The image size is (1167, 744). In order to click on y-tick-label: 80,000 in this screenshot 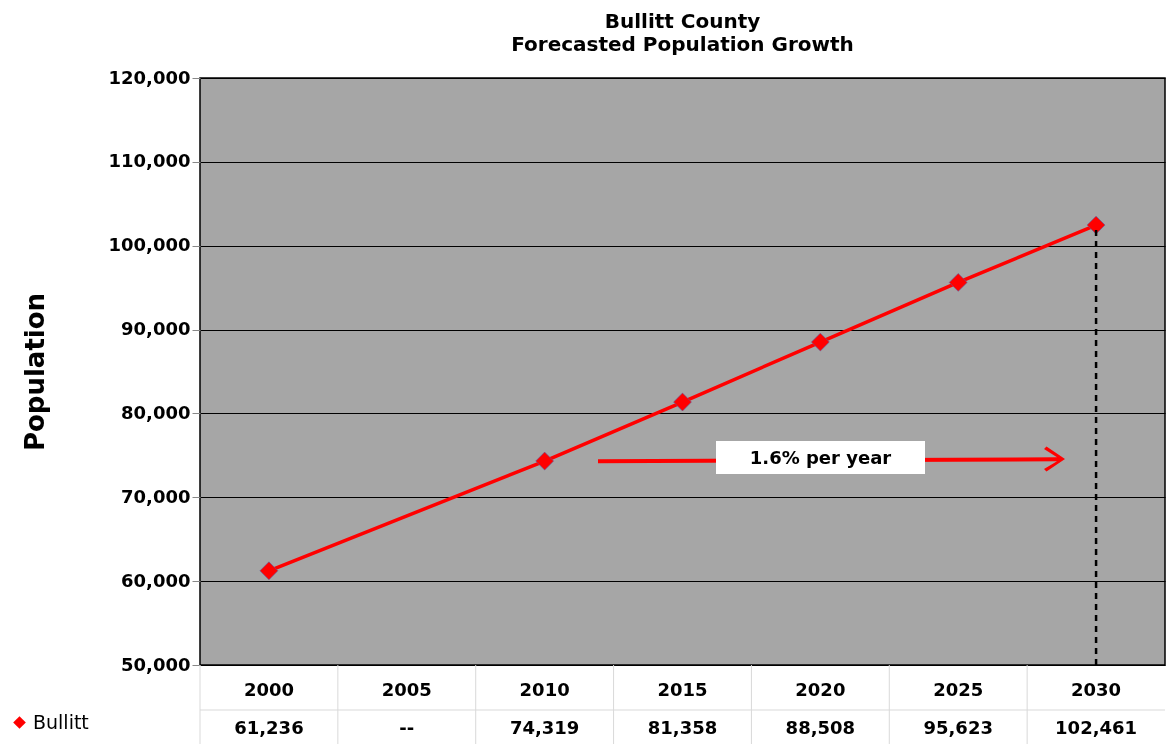, I will do `click(156, 412)`.